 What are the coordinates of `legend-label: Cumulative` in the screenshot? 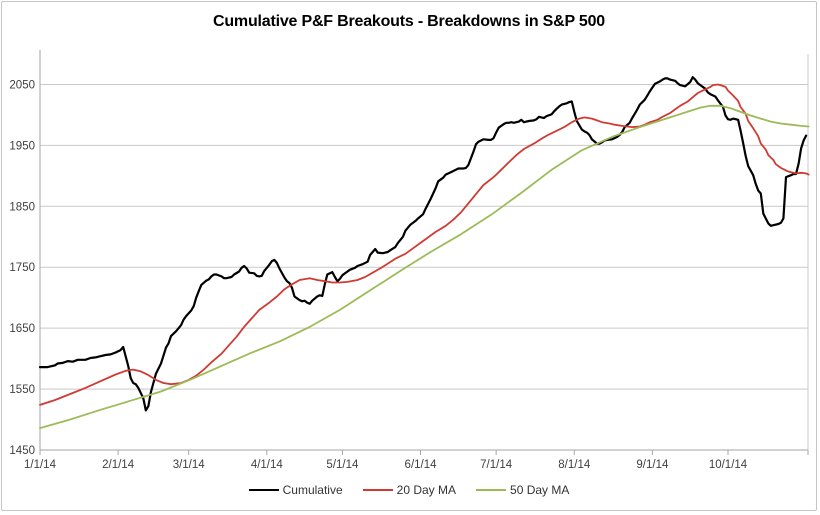 It's located at (312, 490).